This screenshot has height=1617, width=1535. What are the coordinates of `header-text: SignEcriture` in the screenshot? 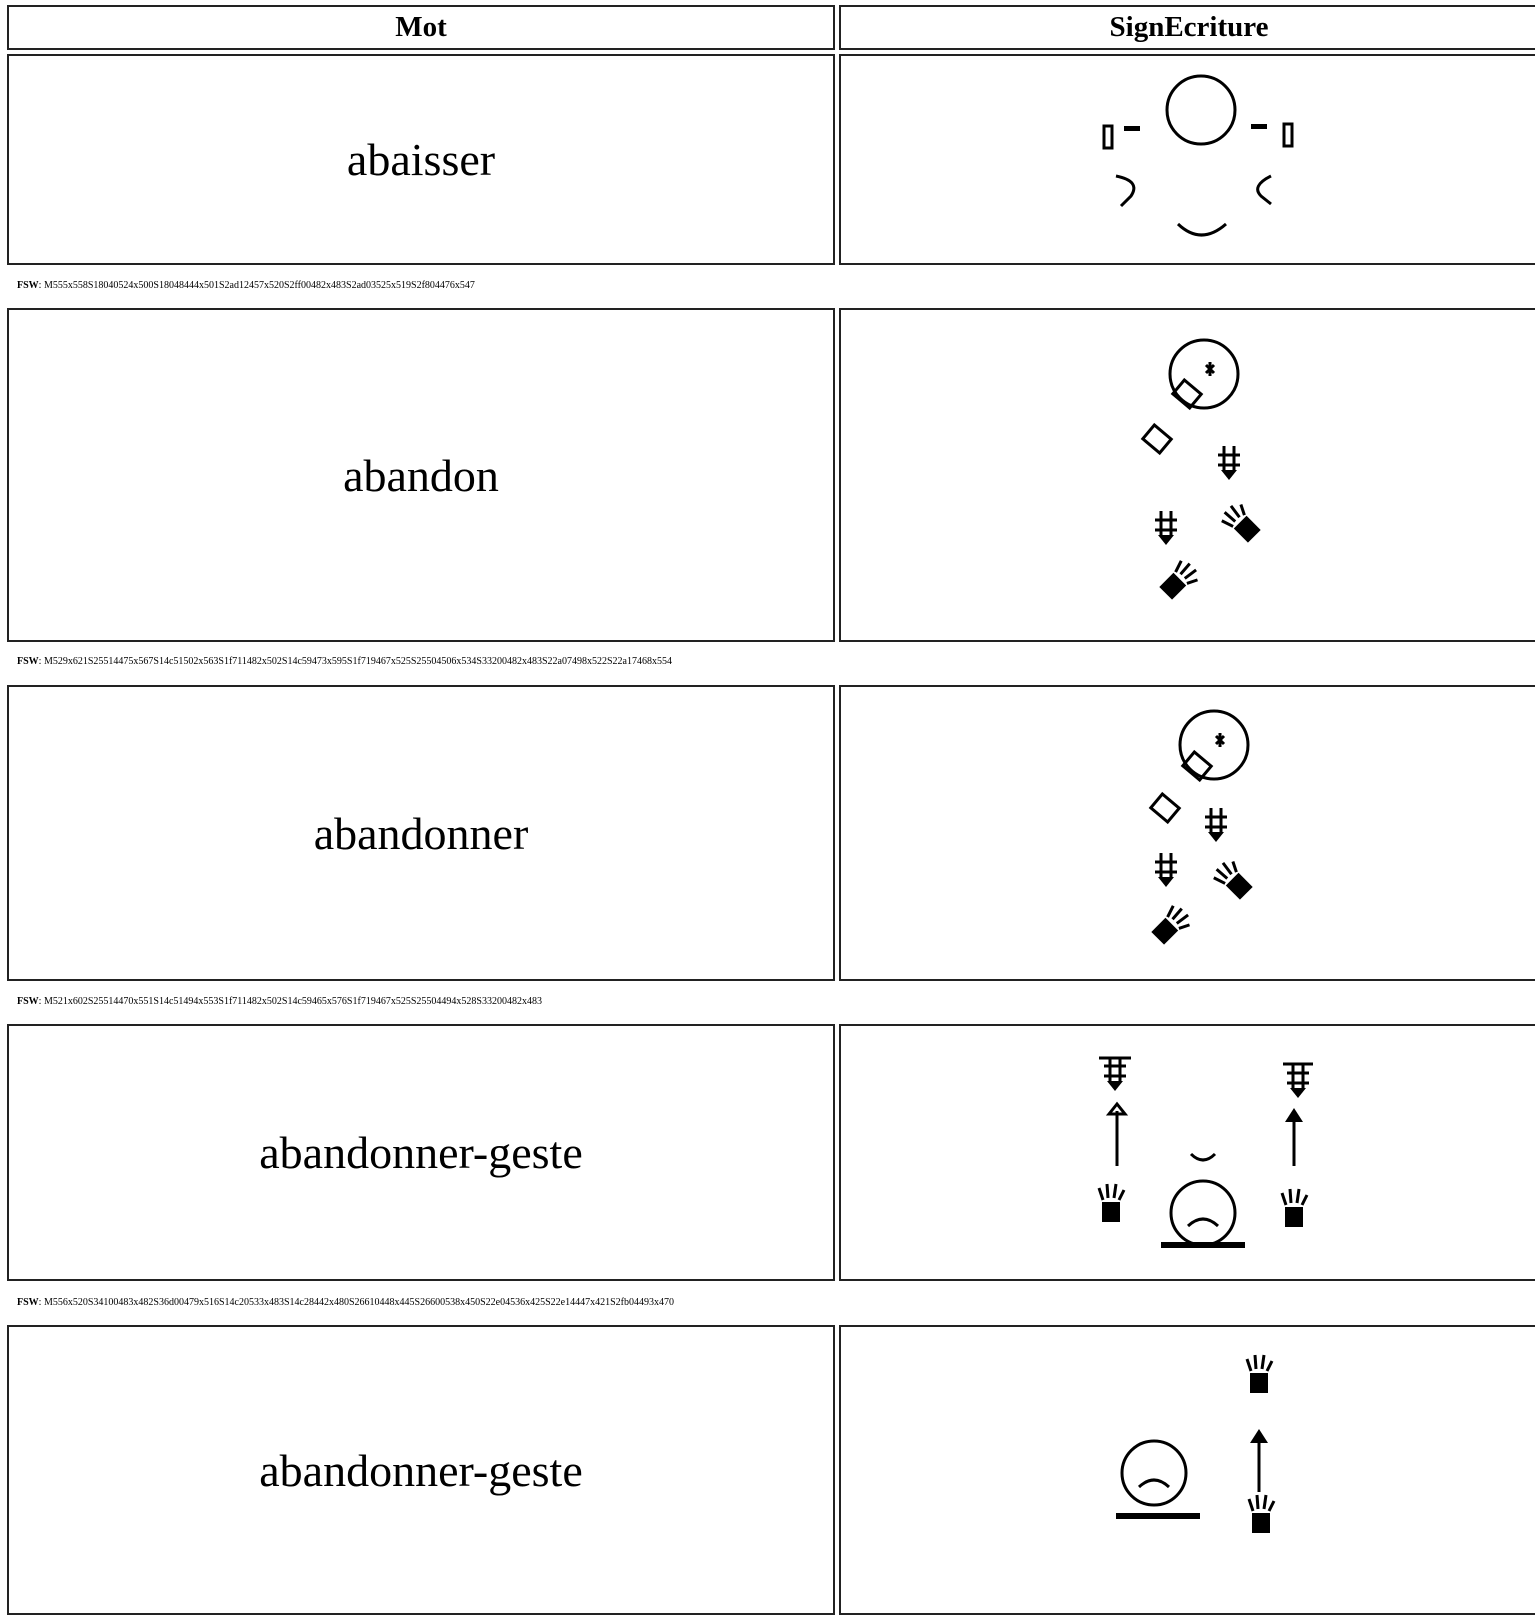 It's located at (1189, 27).